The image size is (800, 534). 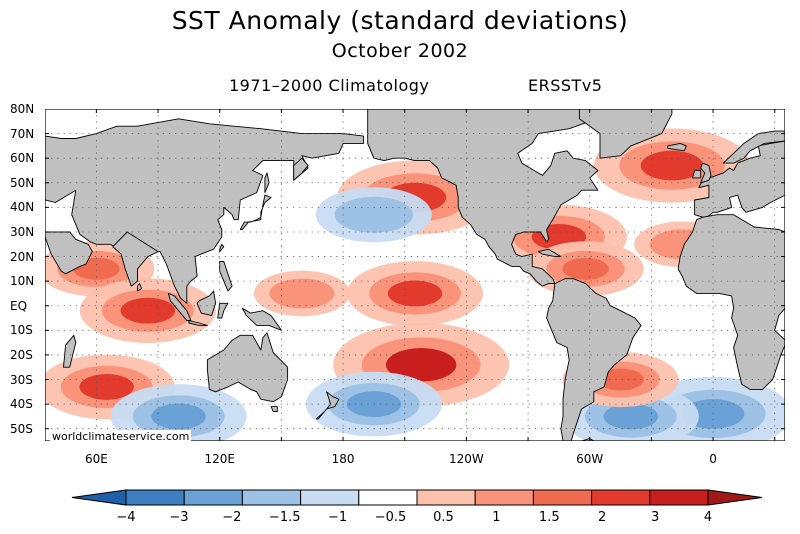 What do you see at coordinates (222, 248) in the screenshot?
I see `taiwan-landmass` at bounding box center [222, 248].